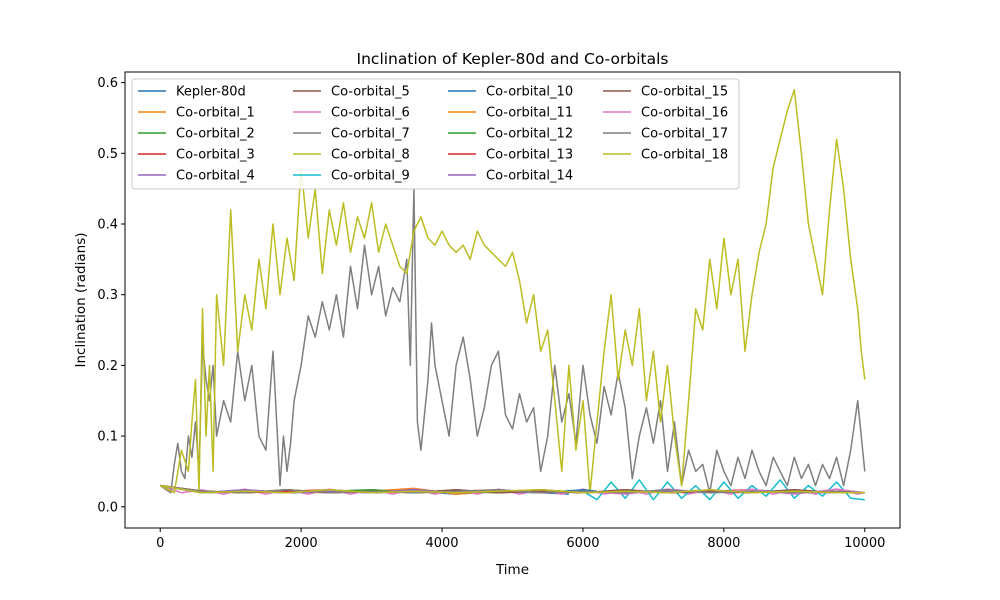  What do you see at coordinates (215, 113) in the screenshot?
I see `legend-entry: Co-orbital_1` at bounding box center [215, 113].